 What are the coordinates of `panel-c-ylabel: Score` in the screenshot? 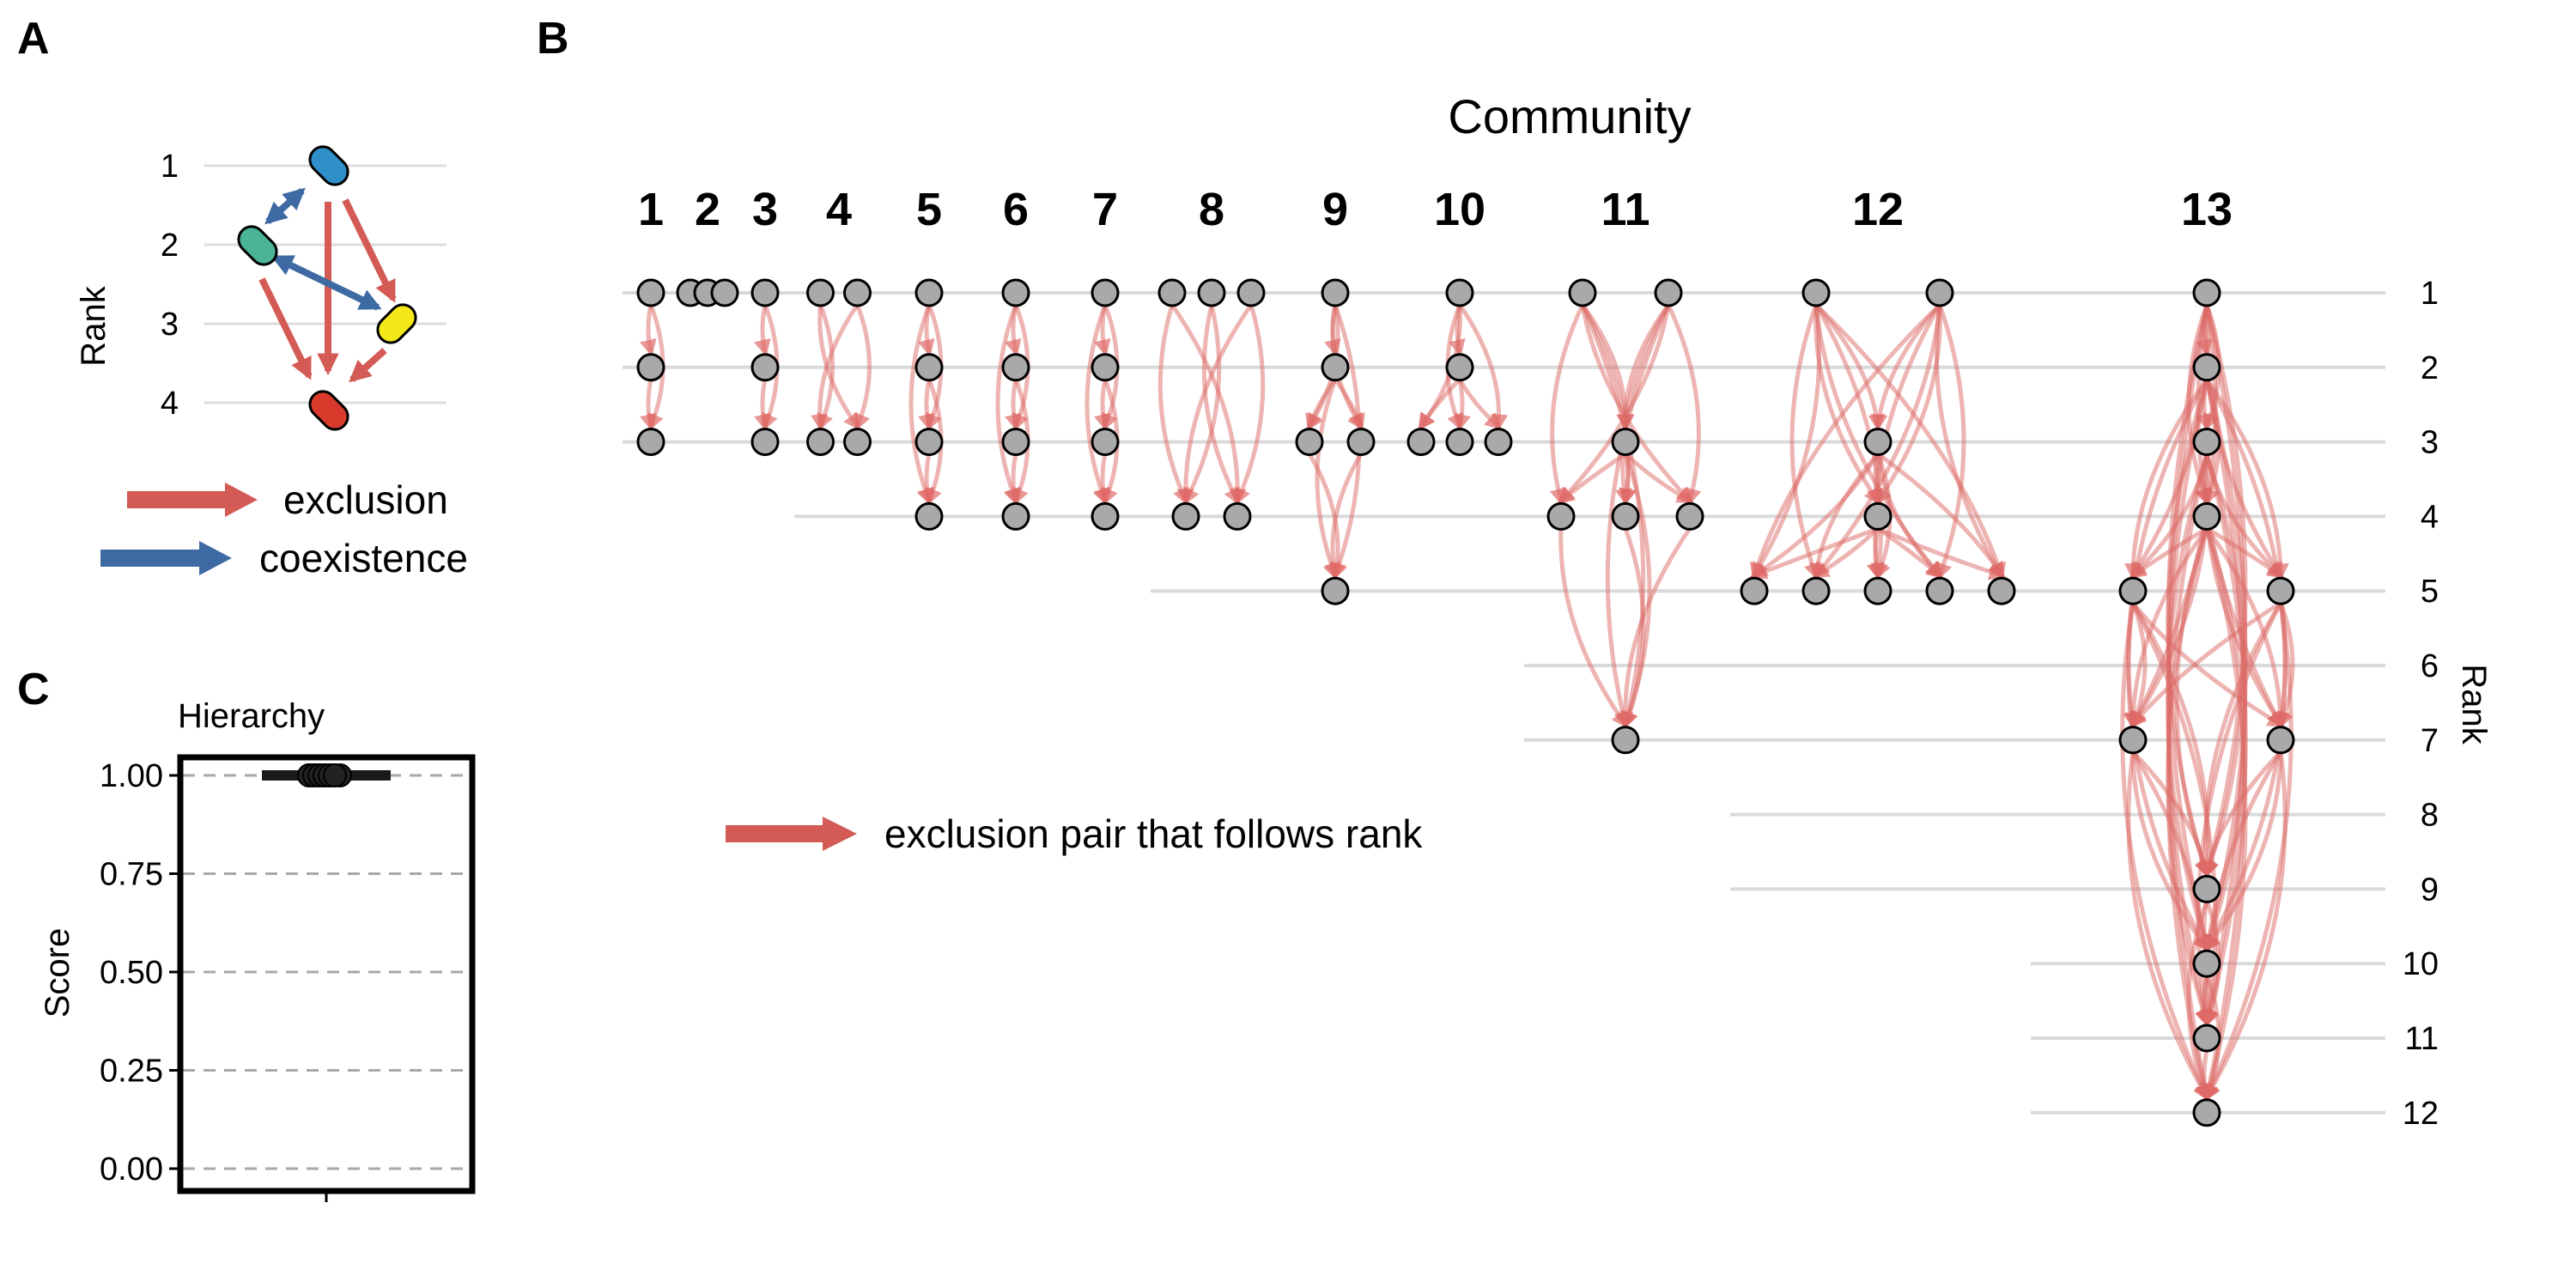 It's located at (58, 973).